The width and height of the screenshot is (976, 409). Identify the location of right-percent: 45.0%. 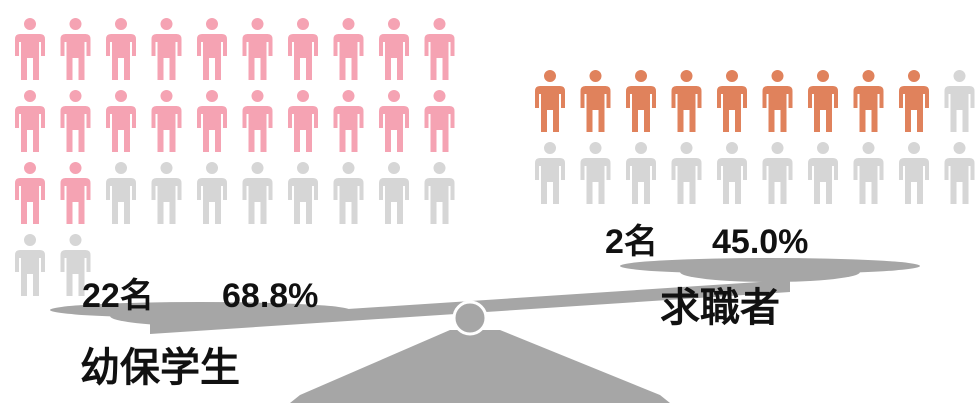
(760, 242).